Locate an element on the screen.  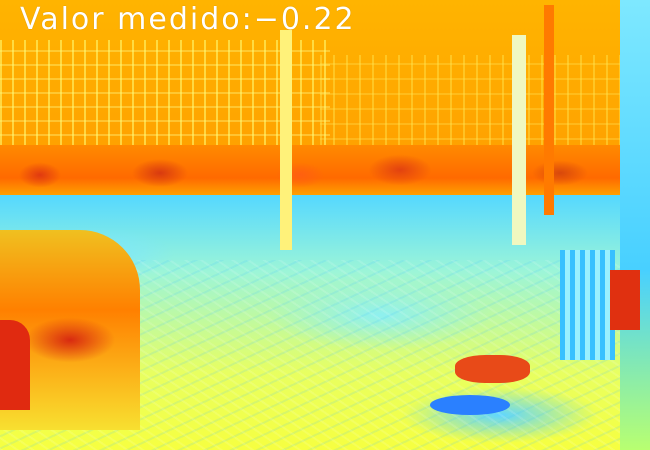
foreground-pillar is located at coordinates (635, 225).